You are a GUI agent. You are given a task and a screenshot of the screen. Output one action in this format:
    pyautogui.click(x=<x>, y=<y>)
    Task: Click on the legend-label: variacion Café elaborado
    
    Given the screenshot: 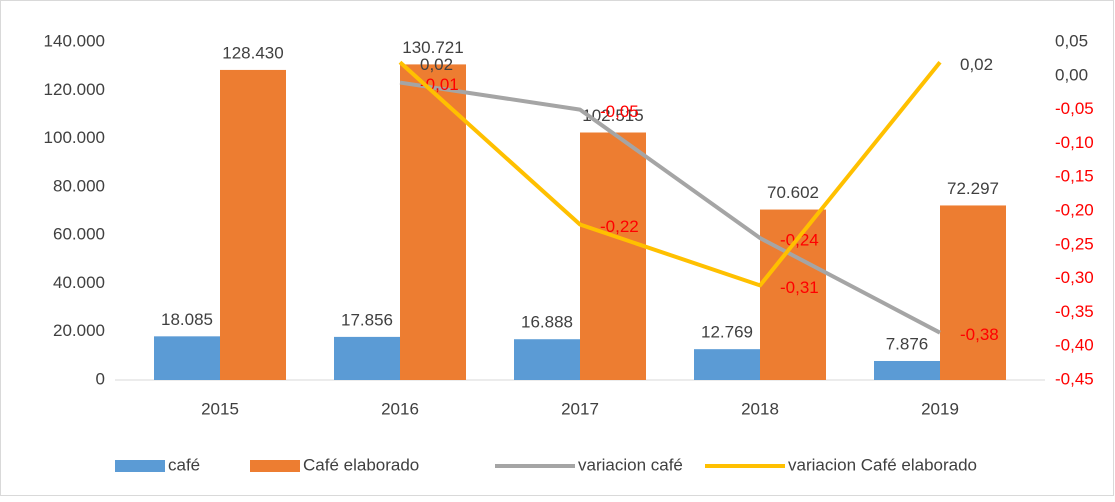 What is the action you would take?
    pyautogui.click(x=882, y=464)
    